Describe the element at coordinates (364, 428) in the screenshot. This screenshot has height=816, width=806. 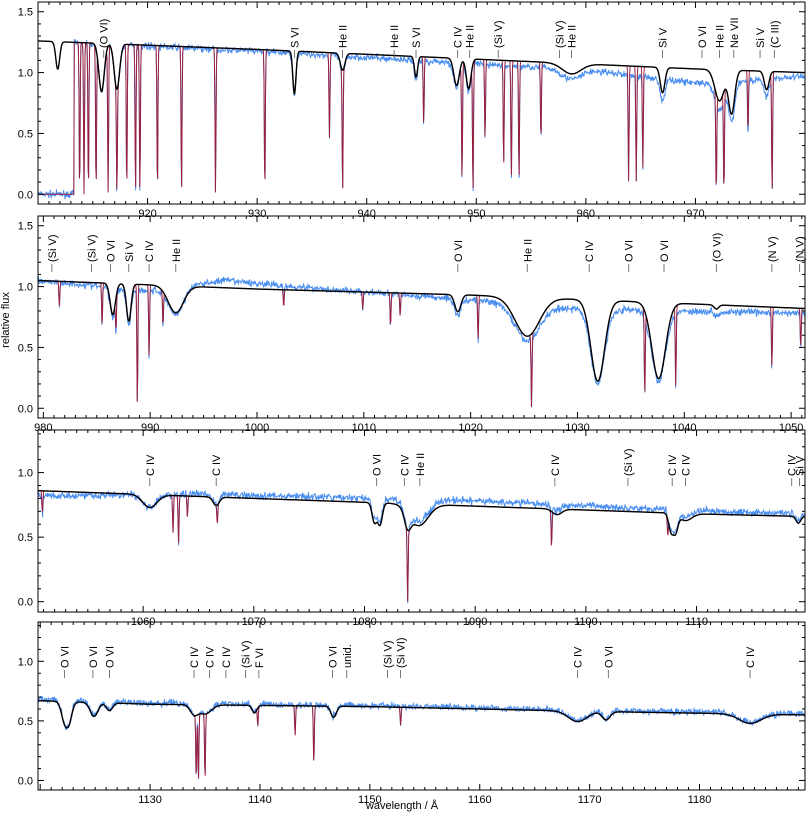
I see `x-tick-label: 1010` at that location.